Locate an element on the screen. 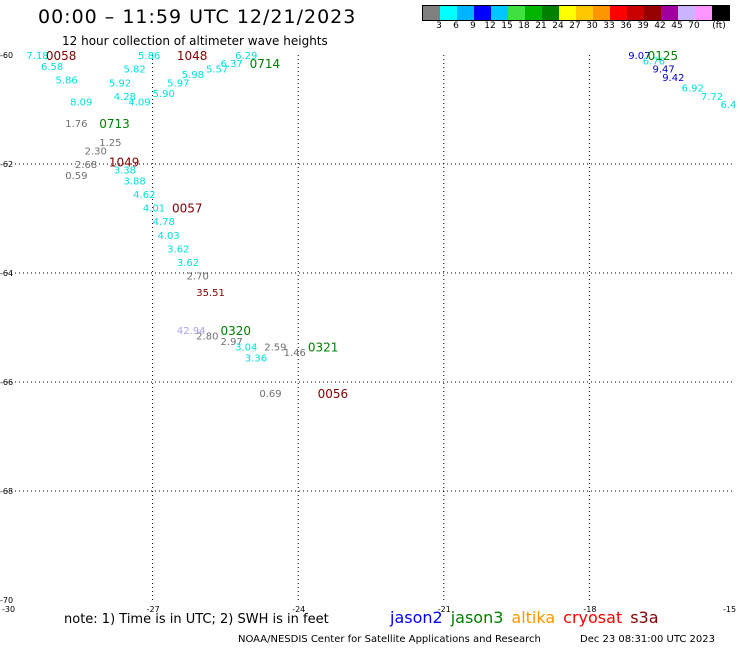  lon-tick-label: -24 is located at coordinates (298, 609).